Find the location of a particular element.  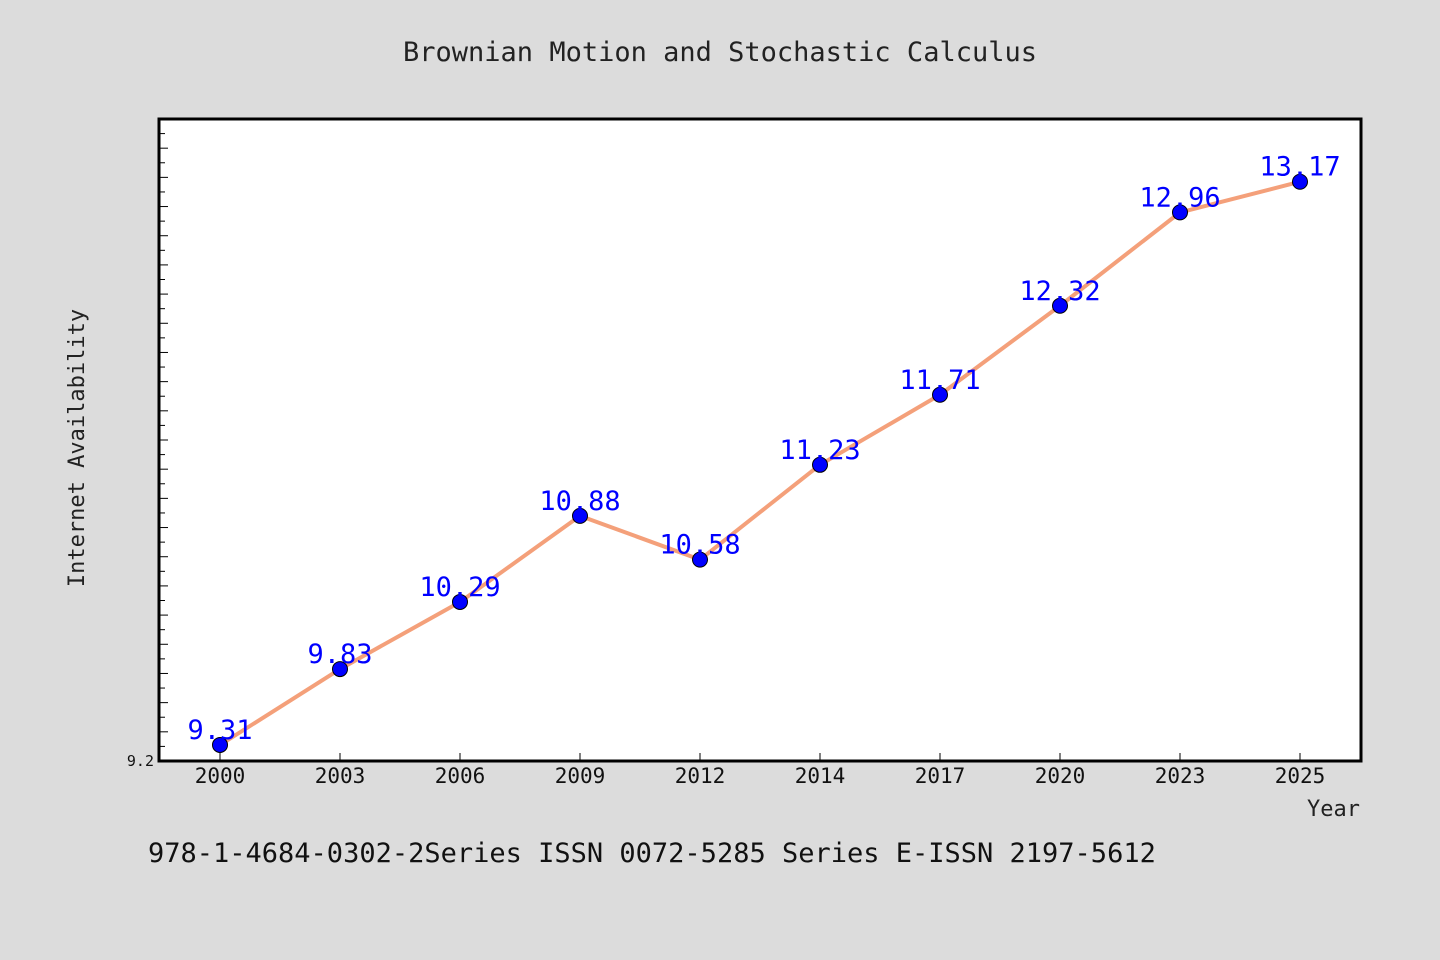

chart-title: Brownian Motion and Stochastic Calculus is located at coordinates (720, 52).